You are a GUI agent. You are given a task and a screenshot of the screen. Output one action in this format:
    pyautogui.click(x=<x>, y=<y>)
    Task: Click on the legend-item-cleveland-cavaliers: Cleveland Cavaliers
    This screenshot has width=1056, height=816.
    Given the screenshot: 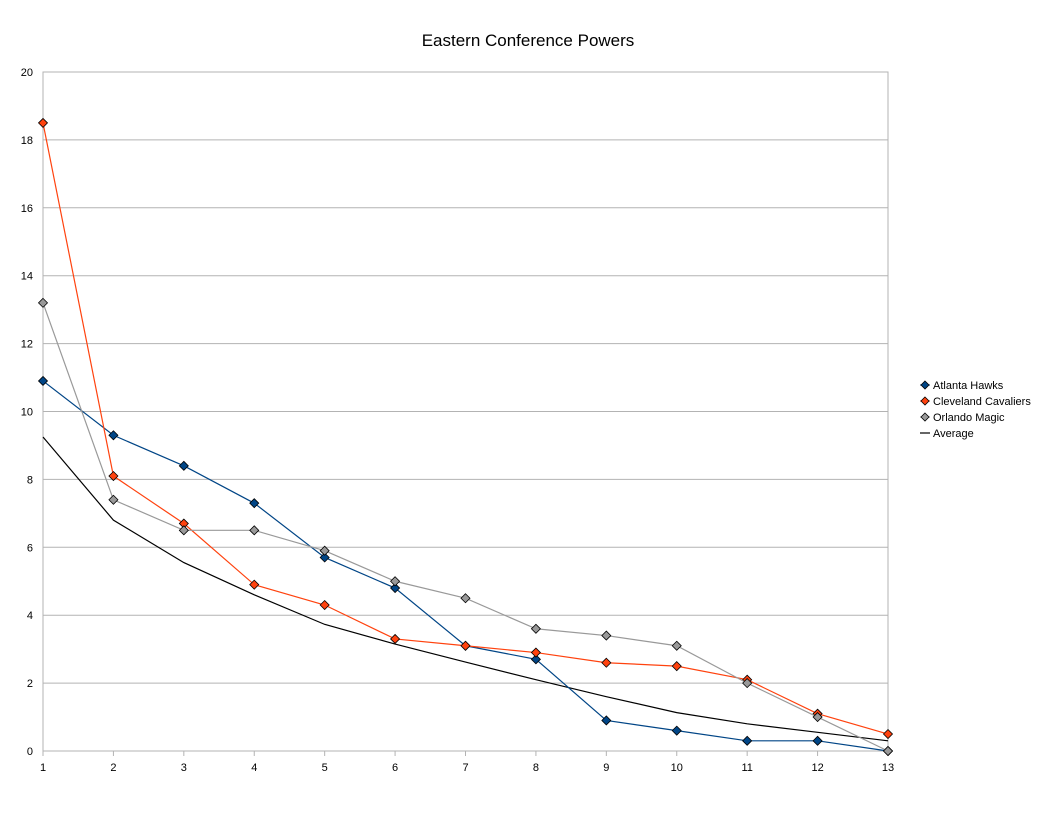 What is the action you would take?
    pyautogui.click(x=975, y=402)
    